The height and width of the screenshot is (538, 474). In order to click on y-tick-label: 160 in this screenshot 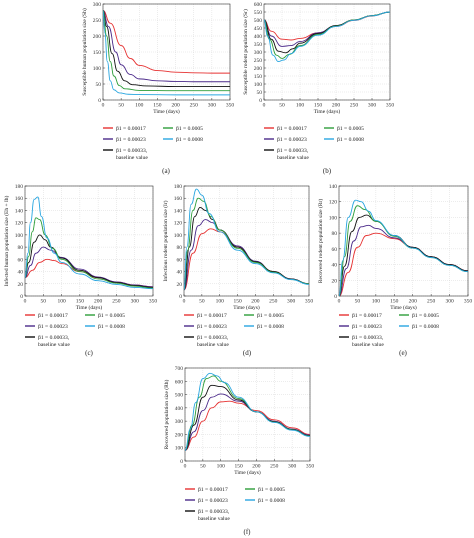, I will do `click(19, 199)`.